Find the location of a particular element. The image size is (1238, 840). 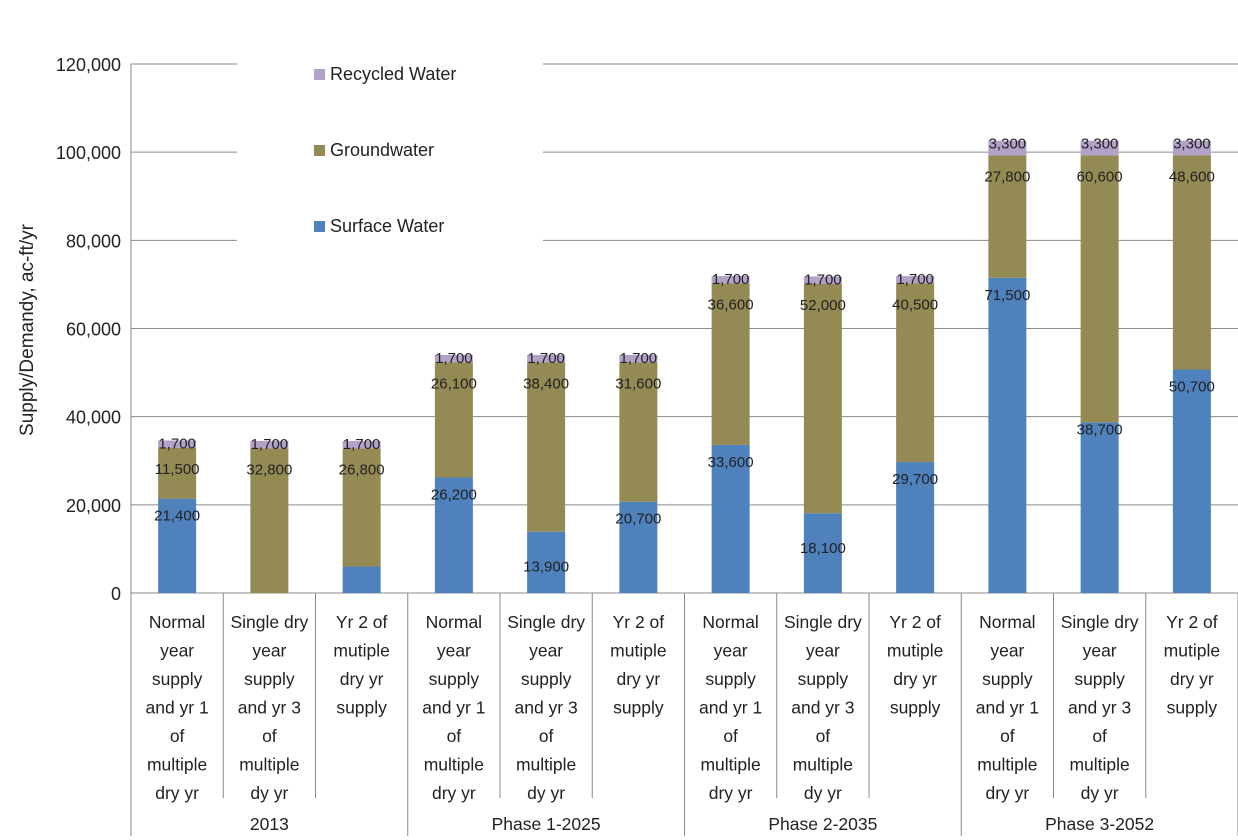

data-label: 60,600 is located at coordinates (1100, 176).